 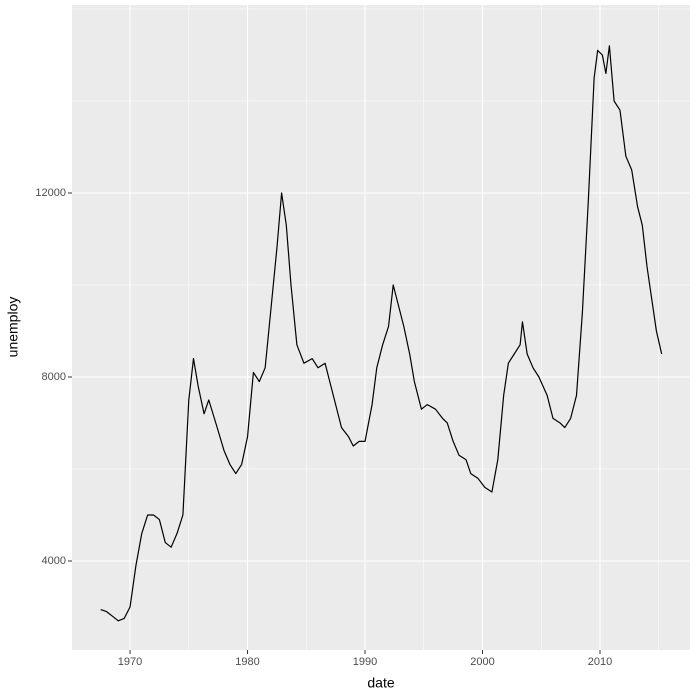 What do you see at coordinates (54, 561) in the screenshot?
I see `y-tick-label: 4000` at bounding box center [54, 561].